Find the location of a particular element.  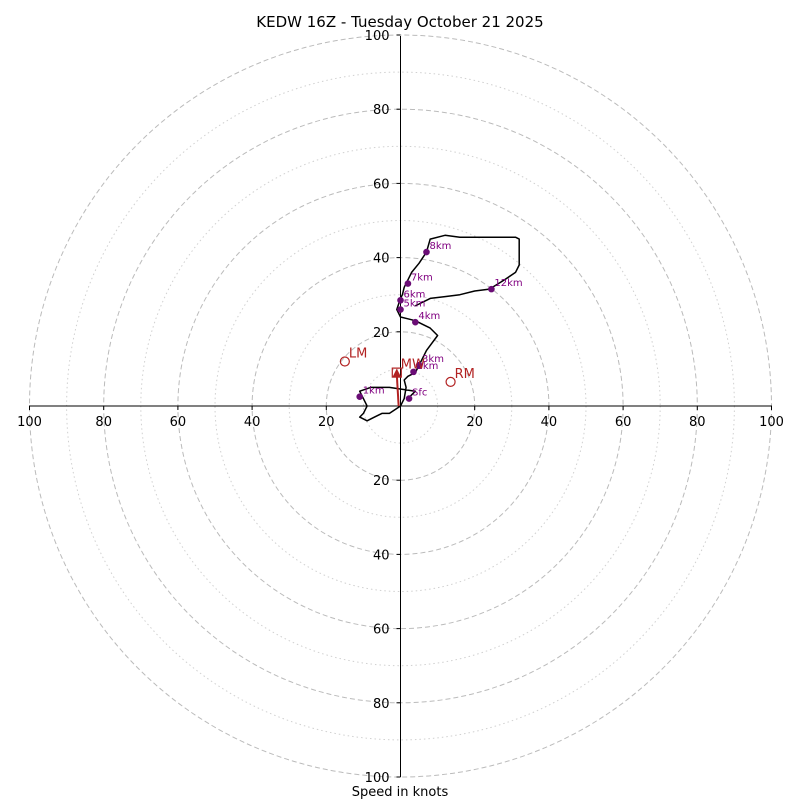

storm-motion-label: LM is located at coordinates (358, 353).